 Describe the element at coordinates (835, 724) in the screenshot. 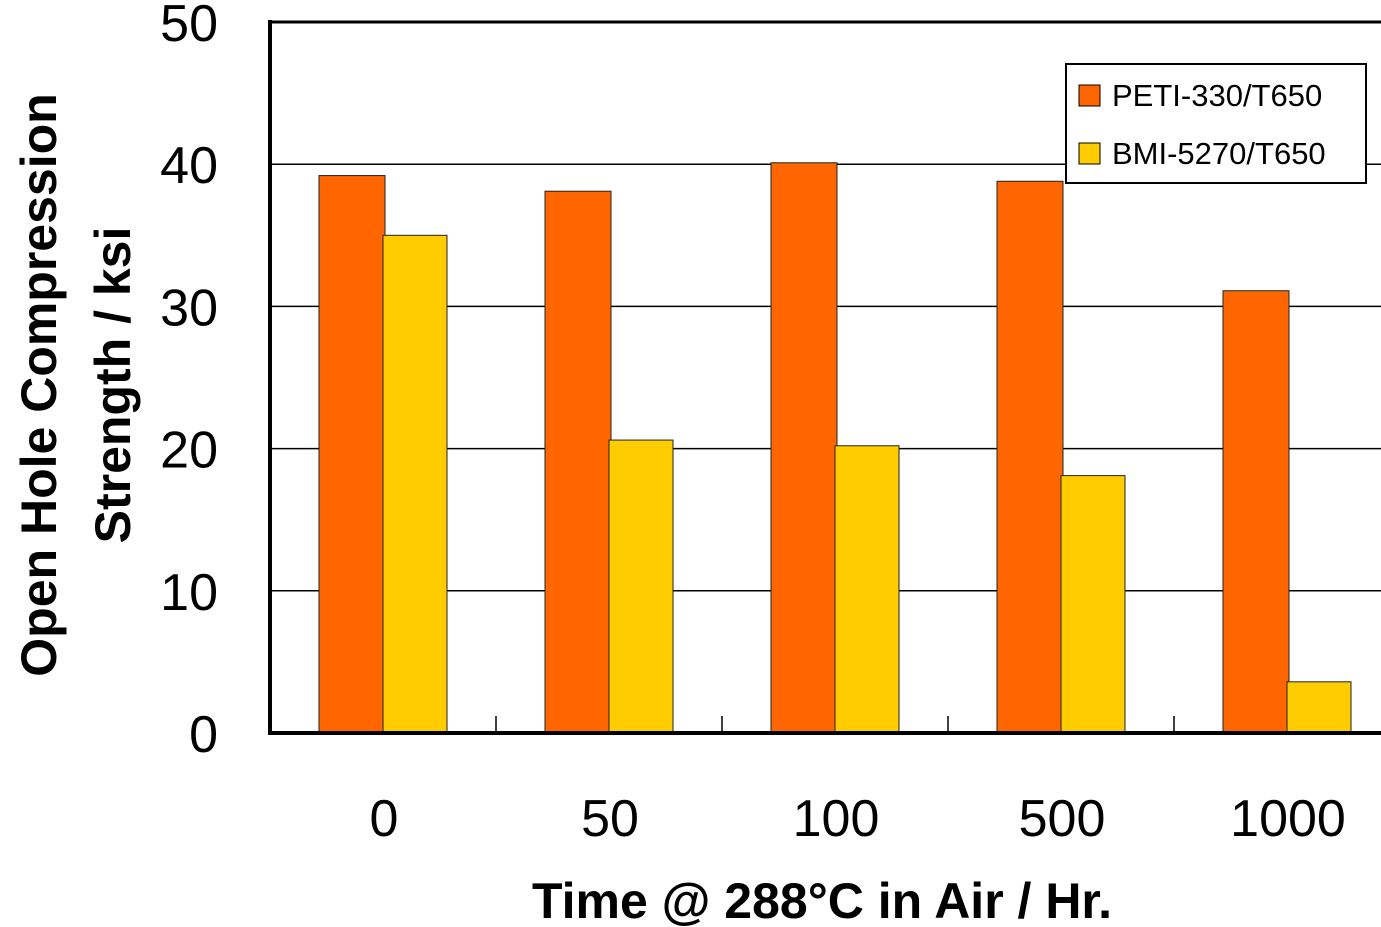

I see `x-tick-marks` at that location.